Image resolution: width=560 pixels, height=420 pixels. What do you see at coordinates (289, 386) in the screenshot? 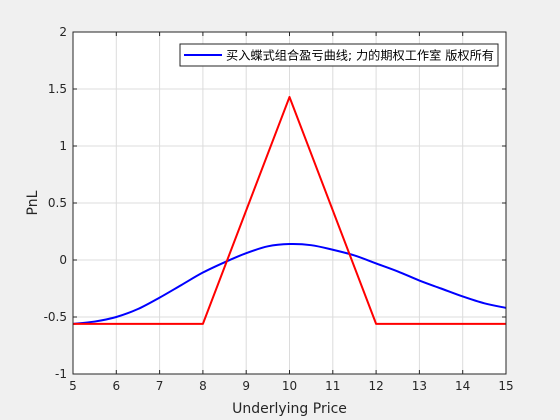
I see `x-tick-label: 10` at bounding box center [289, 386].